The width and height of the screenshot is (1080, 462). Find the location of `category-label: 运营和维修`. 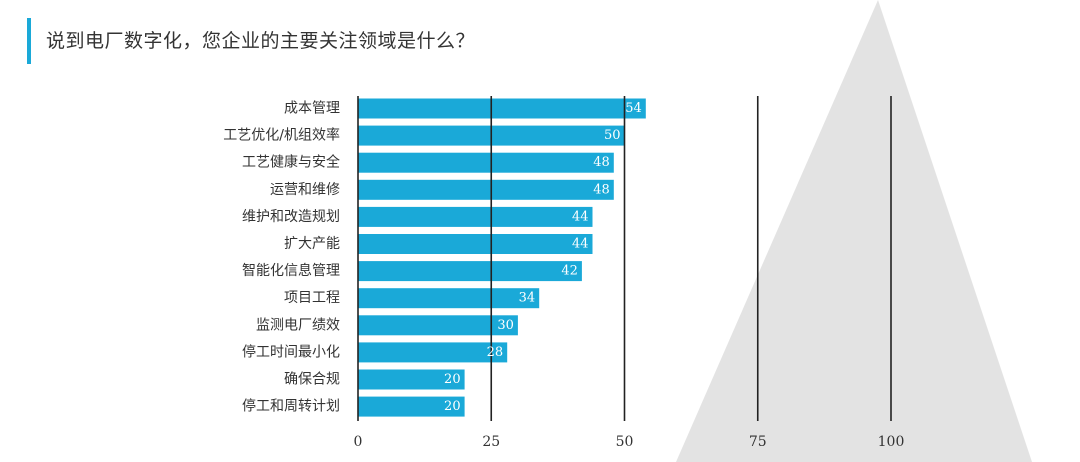

category-label: 运营和维修 is located at coordinates (305, 190).